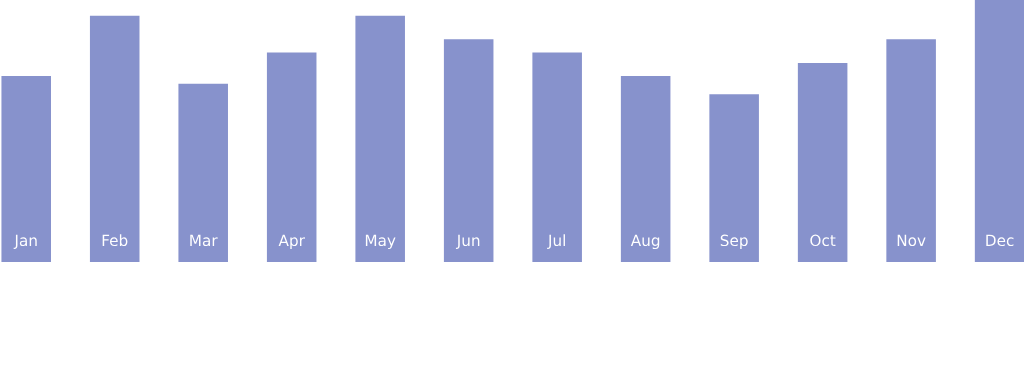 The width and height of the screenshot is (1024, 376). What do you see at coordinates (204, 240) in the screenshot?
I see `x-tick-label: Mar` at bounding box center [204, 240].